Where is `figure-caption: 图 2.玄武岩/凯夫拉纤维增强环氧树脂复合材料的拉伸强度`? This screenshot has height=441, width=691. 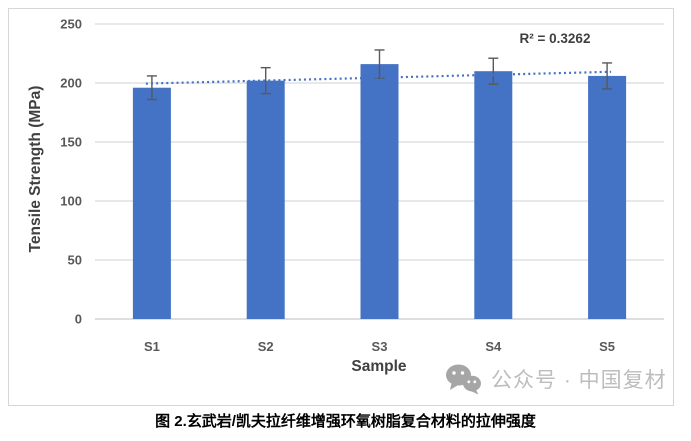
figure-caption: 图 2.玄武岩/凯夫拉纤维增强环氧树脂复合材料的拉伸强度 is located at coordinates (345, 421).